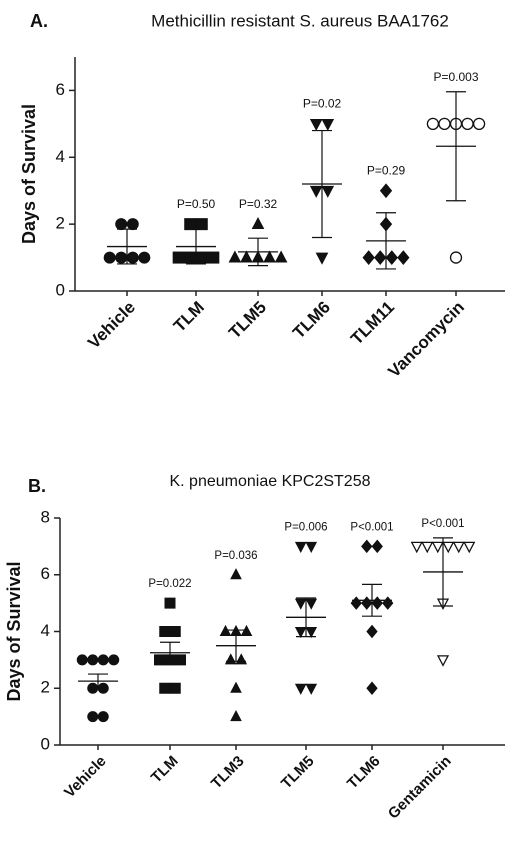 This screenshot has height=843, width=512. Describe the element at coordinates (39, 21) in the screenshot. I see `panel-label: A.` at that location.